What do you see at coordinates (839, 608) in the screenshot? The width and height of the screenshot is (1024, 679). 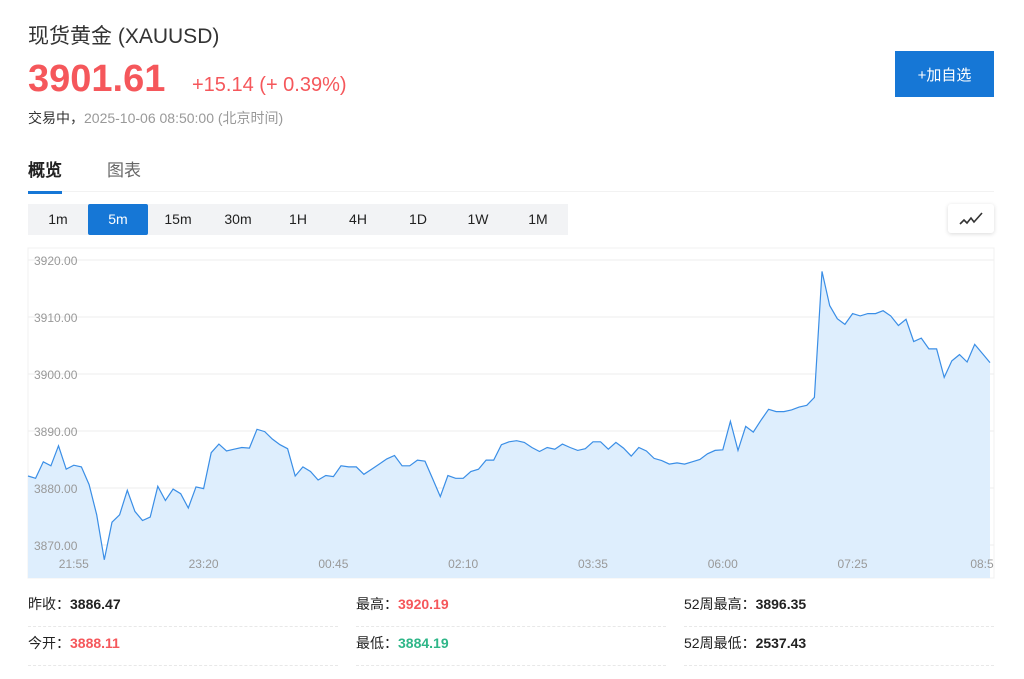 I see `stat-cell: 52周最高：3896.35` at bounding box center [839, 608].